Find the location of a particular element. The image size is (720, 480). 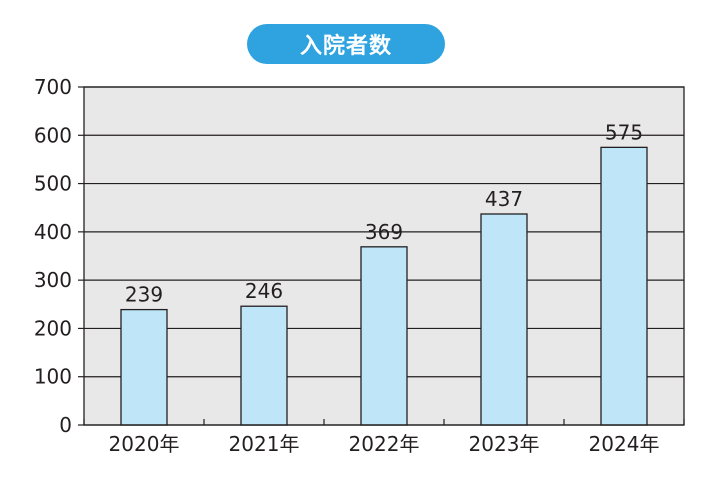

chart-title: 入院者数 is located at coordinates (346, 44).